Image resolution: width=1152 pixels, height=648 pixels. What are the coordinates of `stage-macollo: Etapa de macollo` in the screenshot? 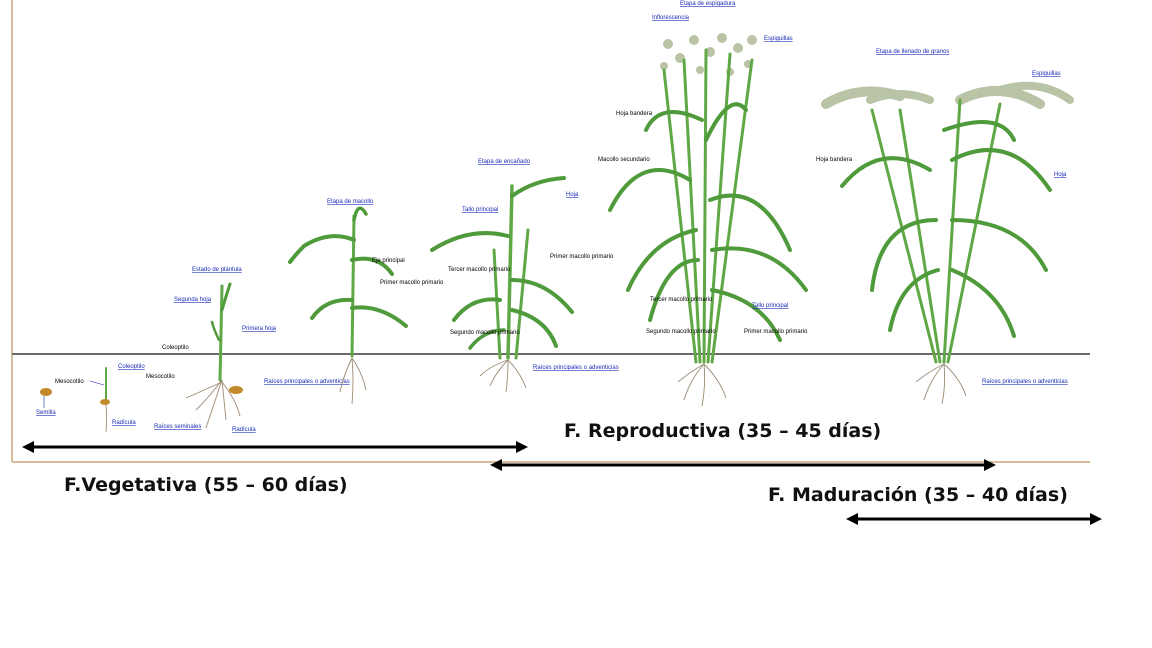 It's located at (350, 202).